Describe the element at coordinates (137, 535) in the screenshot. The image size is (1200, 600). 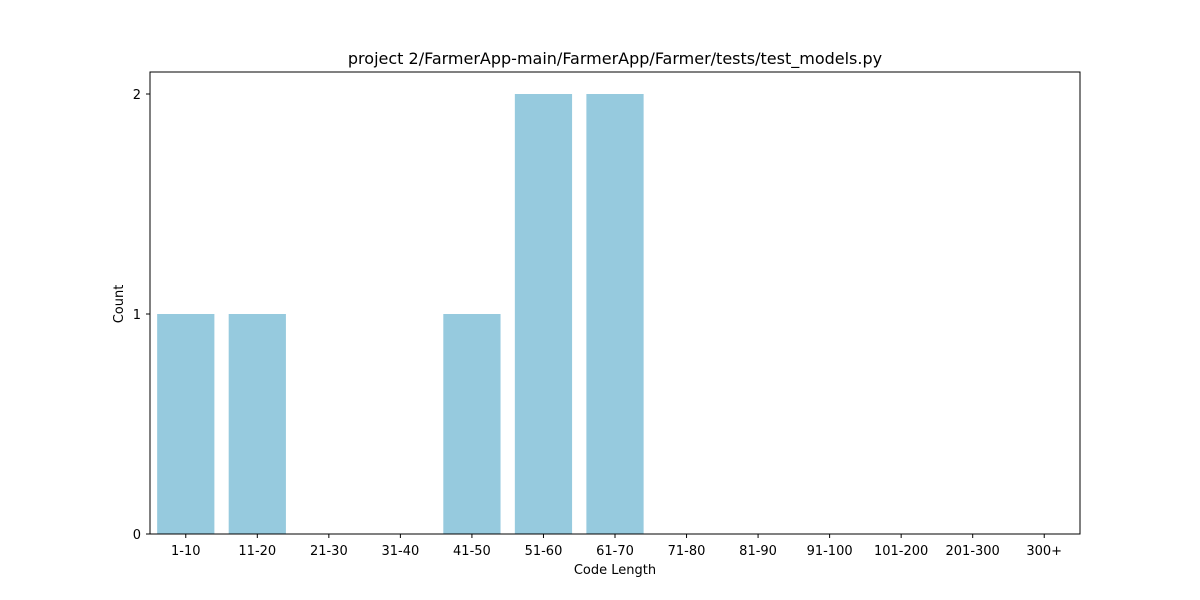
I see `y-tick-label: 0` at that location.